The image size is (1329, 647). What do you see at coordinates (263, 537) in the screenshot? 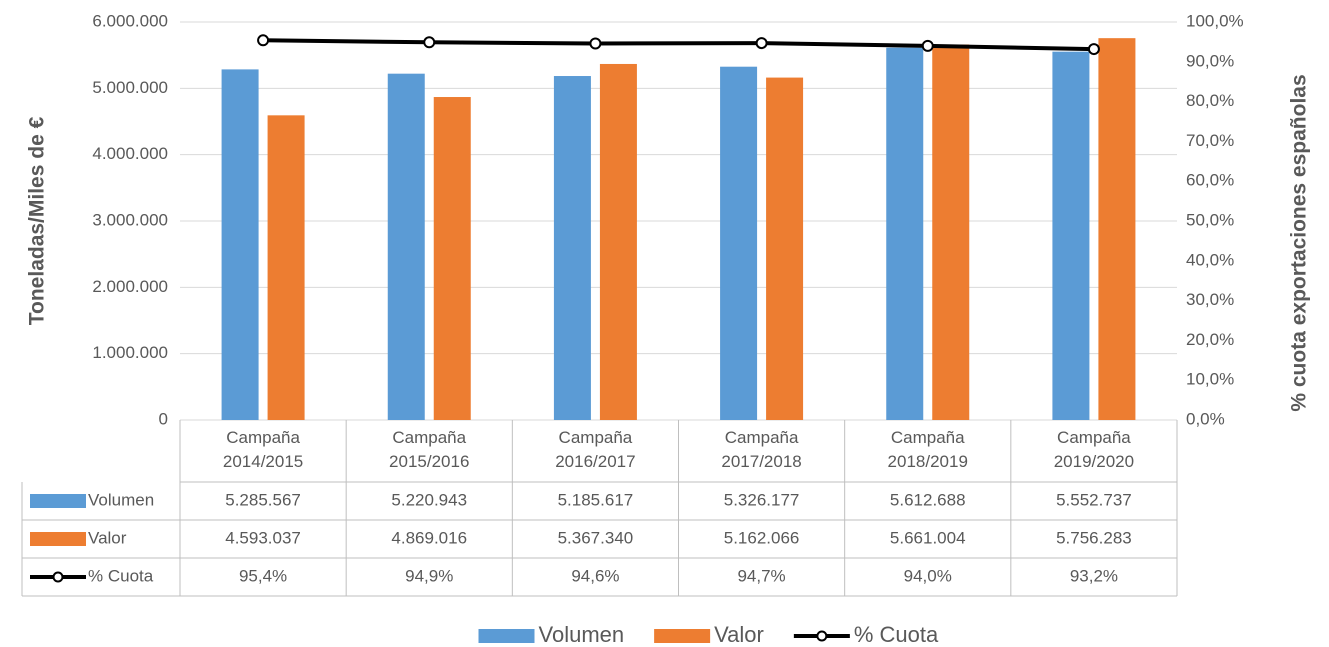
I see `table-value: 4.593.037` at bounding box center [263, 537].